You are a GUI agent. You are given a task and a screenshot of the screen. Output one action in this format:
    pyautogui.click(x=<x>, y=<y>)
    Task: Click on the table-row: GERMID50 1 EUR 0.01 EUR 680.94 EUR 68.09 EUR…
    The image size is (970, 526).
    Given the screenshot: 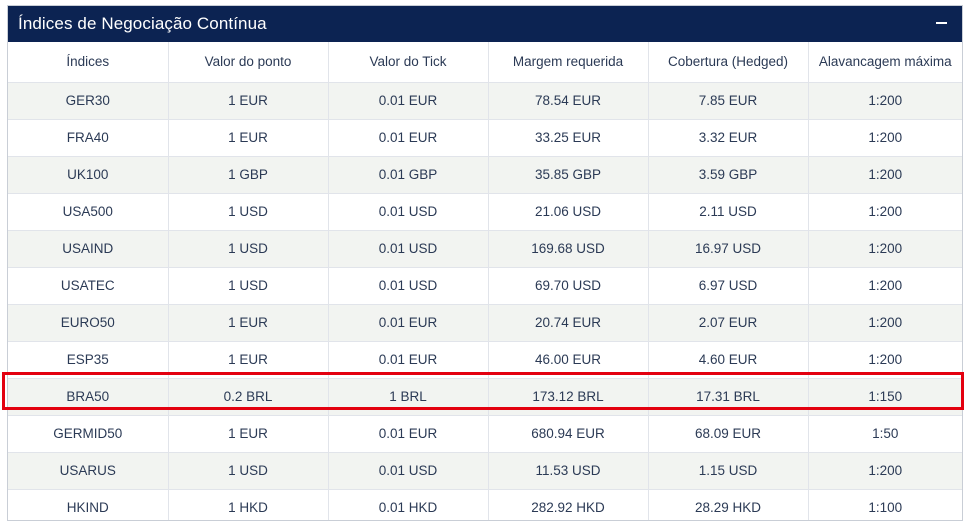 What is the action you would take?
    pyautogui.click(x=485, y=434)
    